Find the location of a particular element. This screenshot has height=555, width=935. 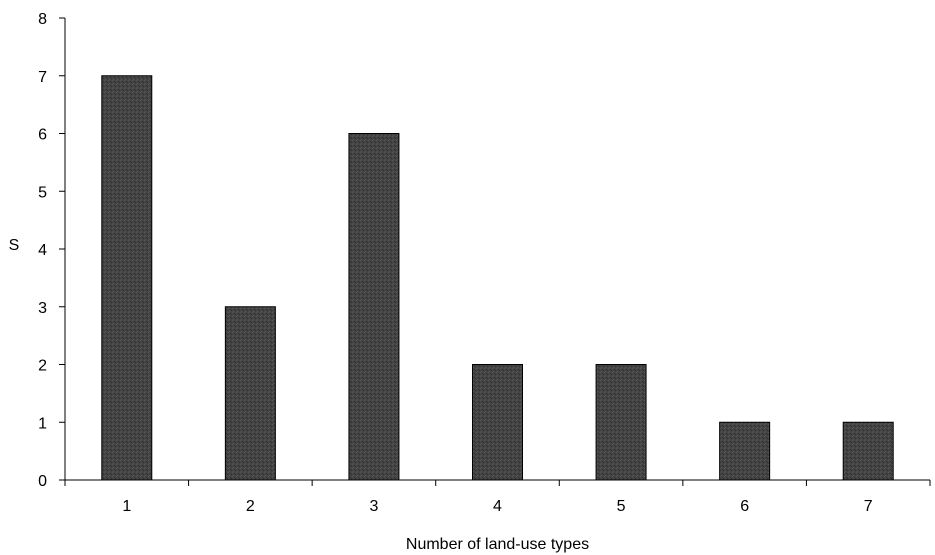

y-tick-label: 7 is located at coordinates (42, 77).